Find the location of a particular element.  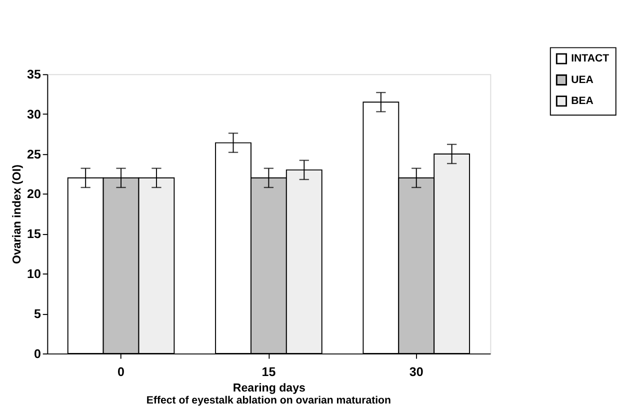

y-tick-label: 15 is located at coordinates (34, 234).